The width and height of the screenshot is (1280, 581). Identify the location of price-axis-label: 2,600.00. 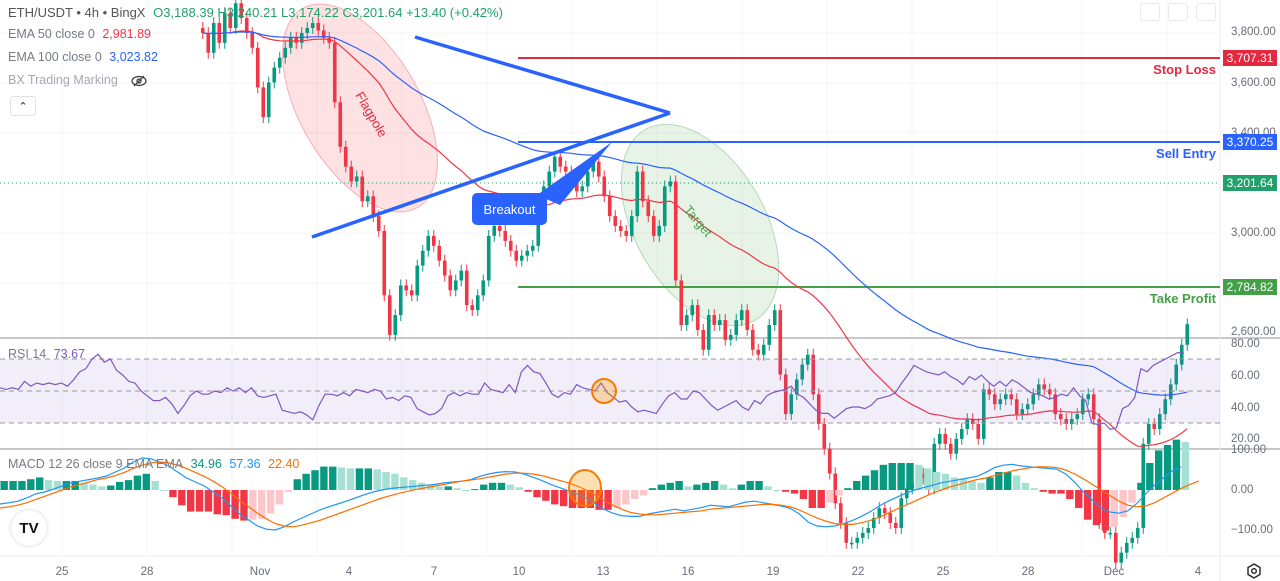
(1253, 332).